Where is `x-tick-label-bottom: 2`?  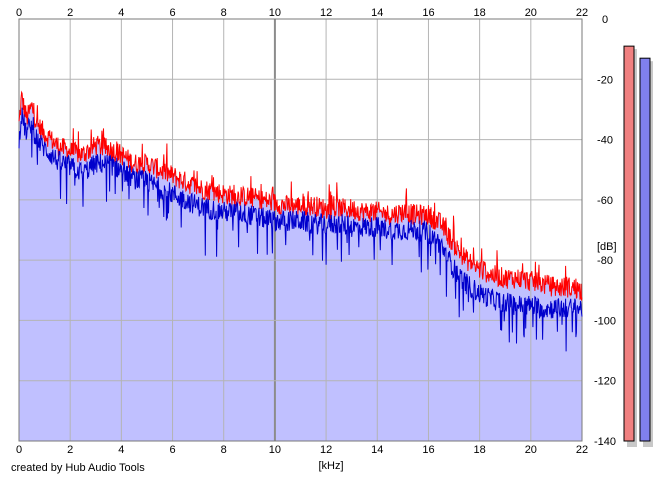
x-tick-label-bottom: 2 is located at coordinates (70, 450).